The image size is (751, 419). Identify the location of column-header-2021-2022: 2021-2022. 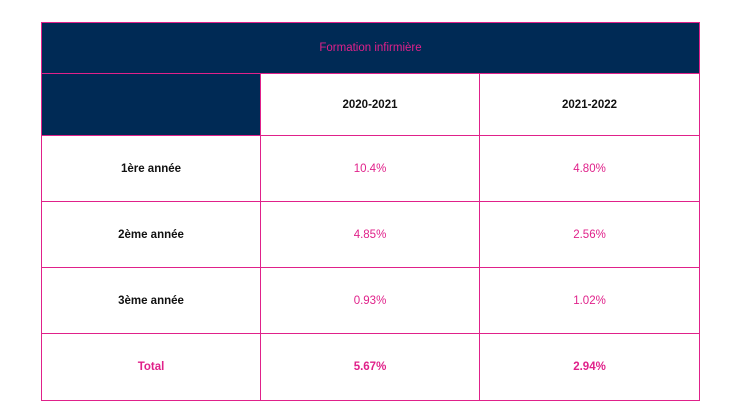
(589, 104).